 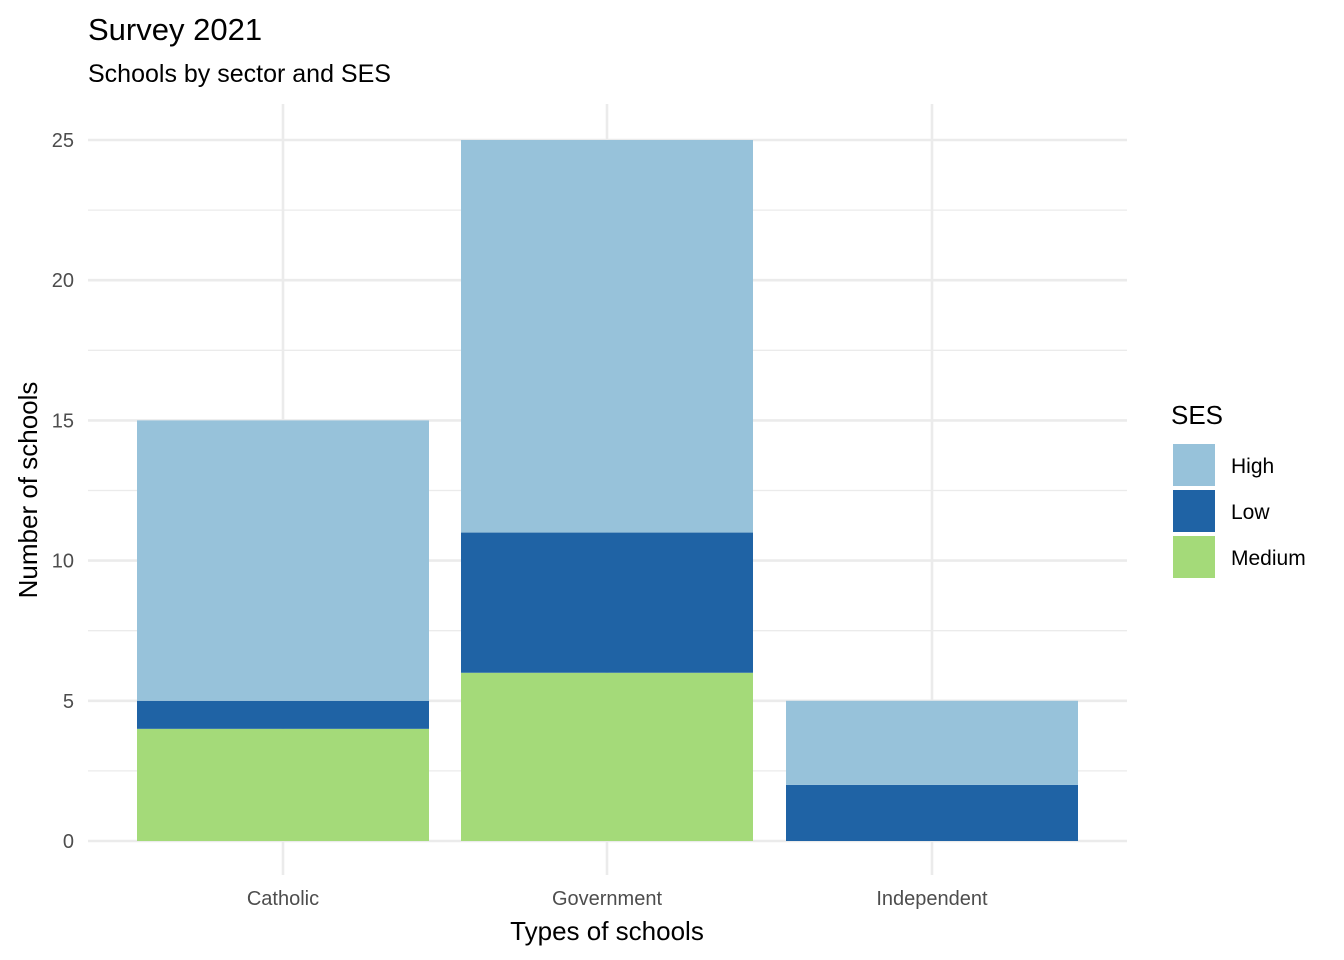 What do you see at coordinates (283, 784) in the screenshot?
I see `bar-catholic-medium` at bounding box center [283, 784].